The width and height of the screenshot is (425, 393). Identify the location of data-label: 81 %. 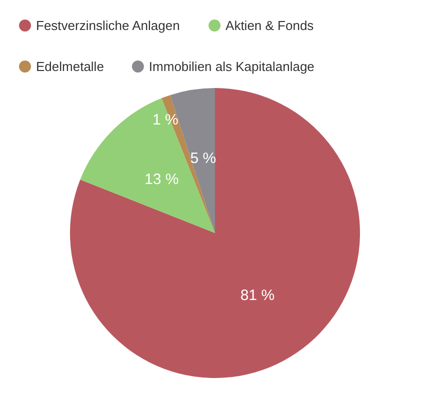
(257, 295).